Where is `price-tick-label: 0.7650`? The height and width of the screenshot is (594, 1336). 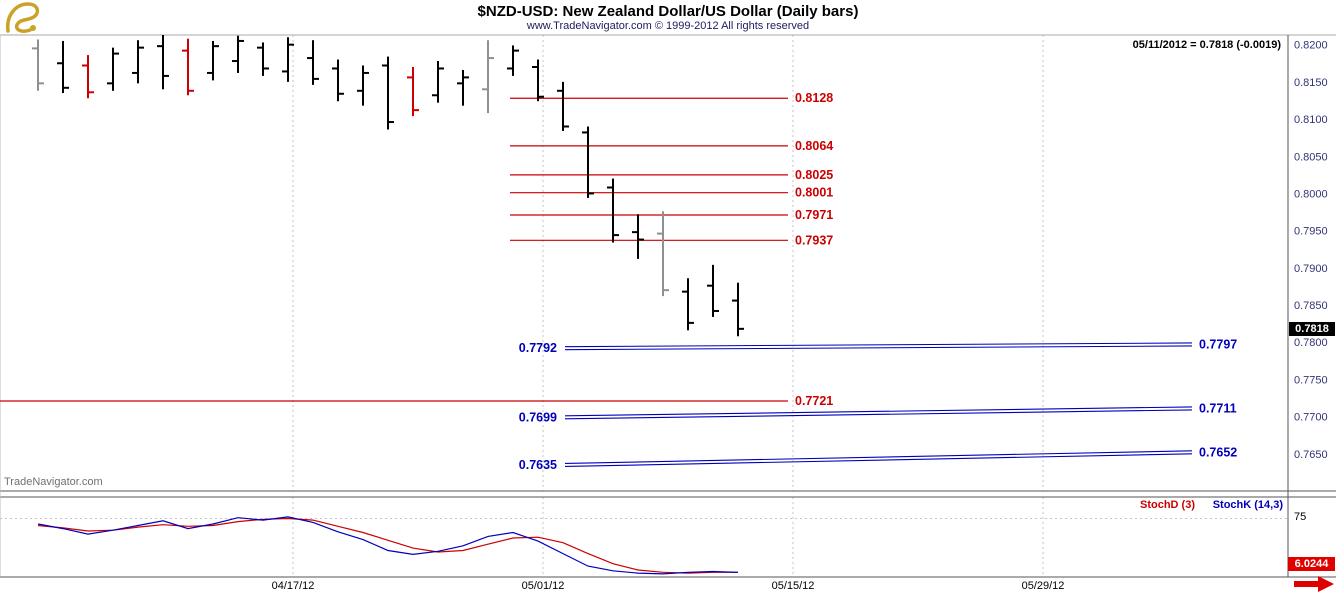 price-tick-label: 0.7650 is located at coordinates (1311, 455).